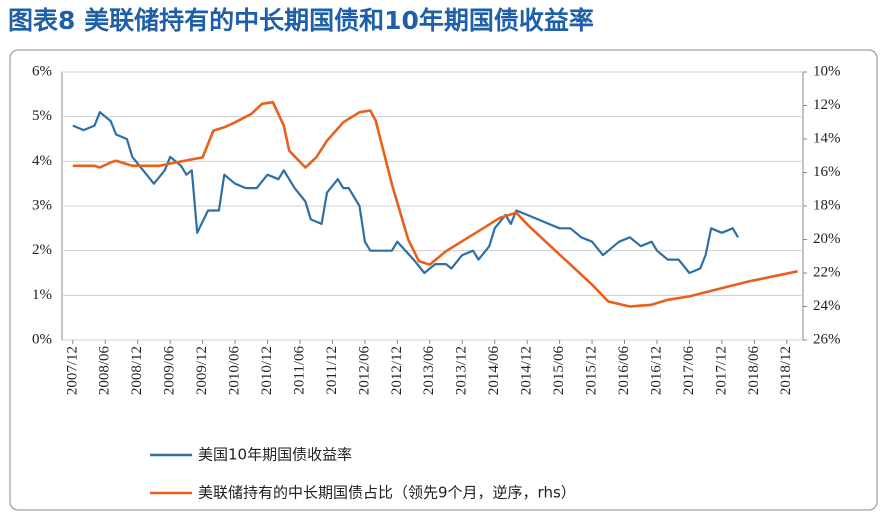  What do you see at coordinates (42, 339) in the screenshot?
I see `y-tick-label: 0%` at bounding box center [42, 339].